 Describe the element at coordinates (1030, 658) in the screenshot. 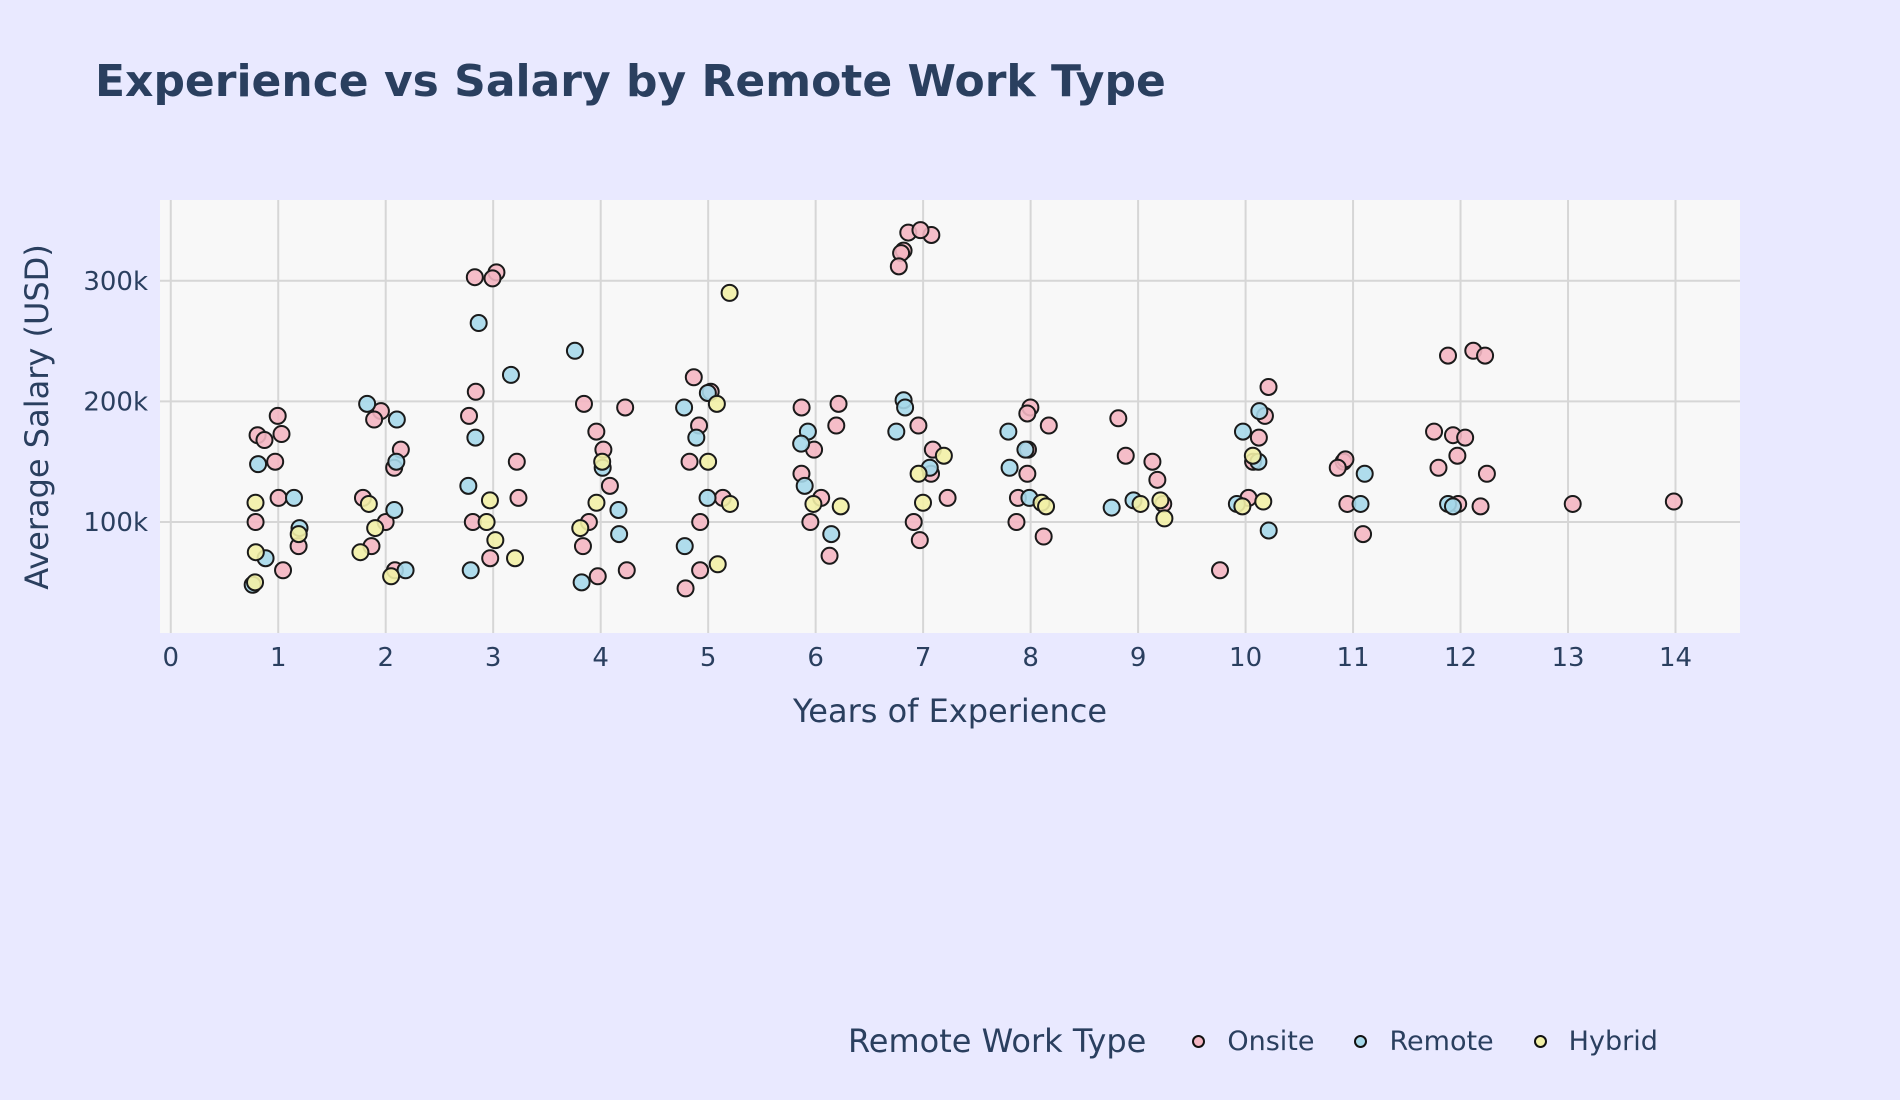

I see `x-tick-label: 8` at that location.